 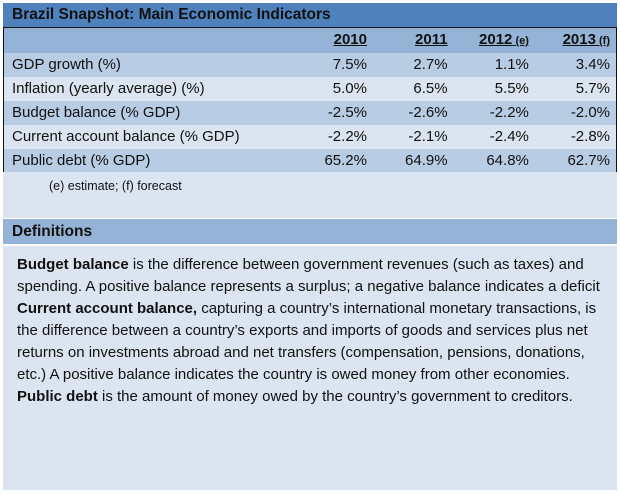 What do you see at coordinates (347, 112) in the screenshot?
I see `cell-2010: -2.5%` at bounding box center [347, 112].